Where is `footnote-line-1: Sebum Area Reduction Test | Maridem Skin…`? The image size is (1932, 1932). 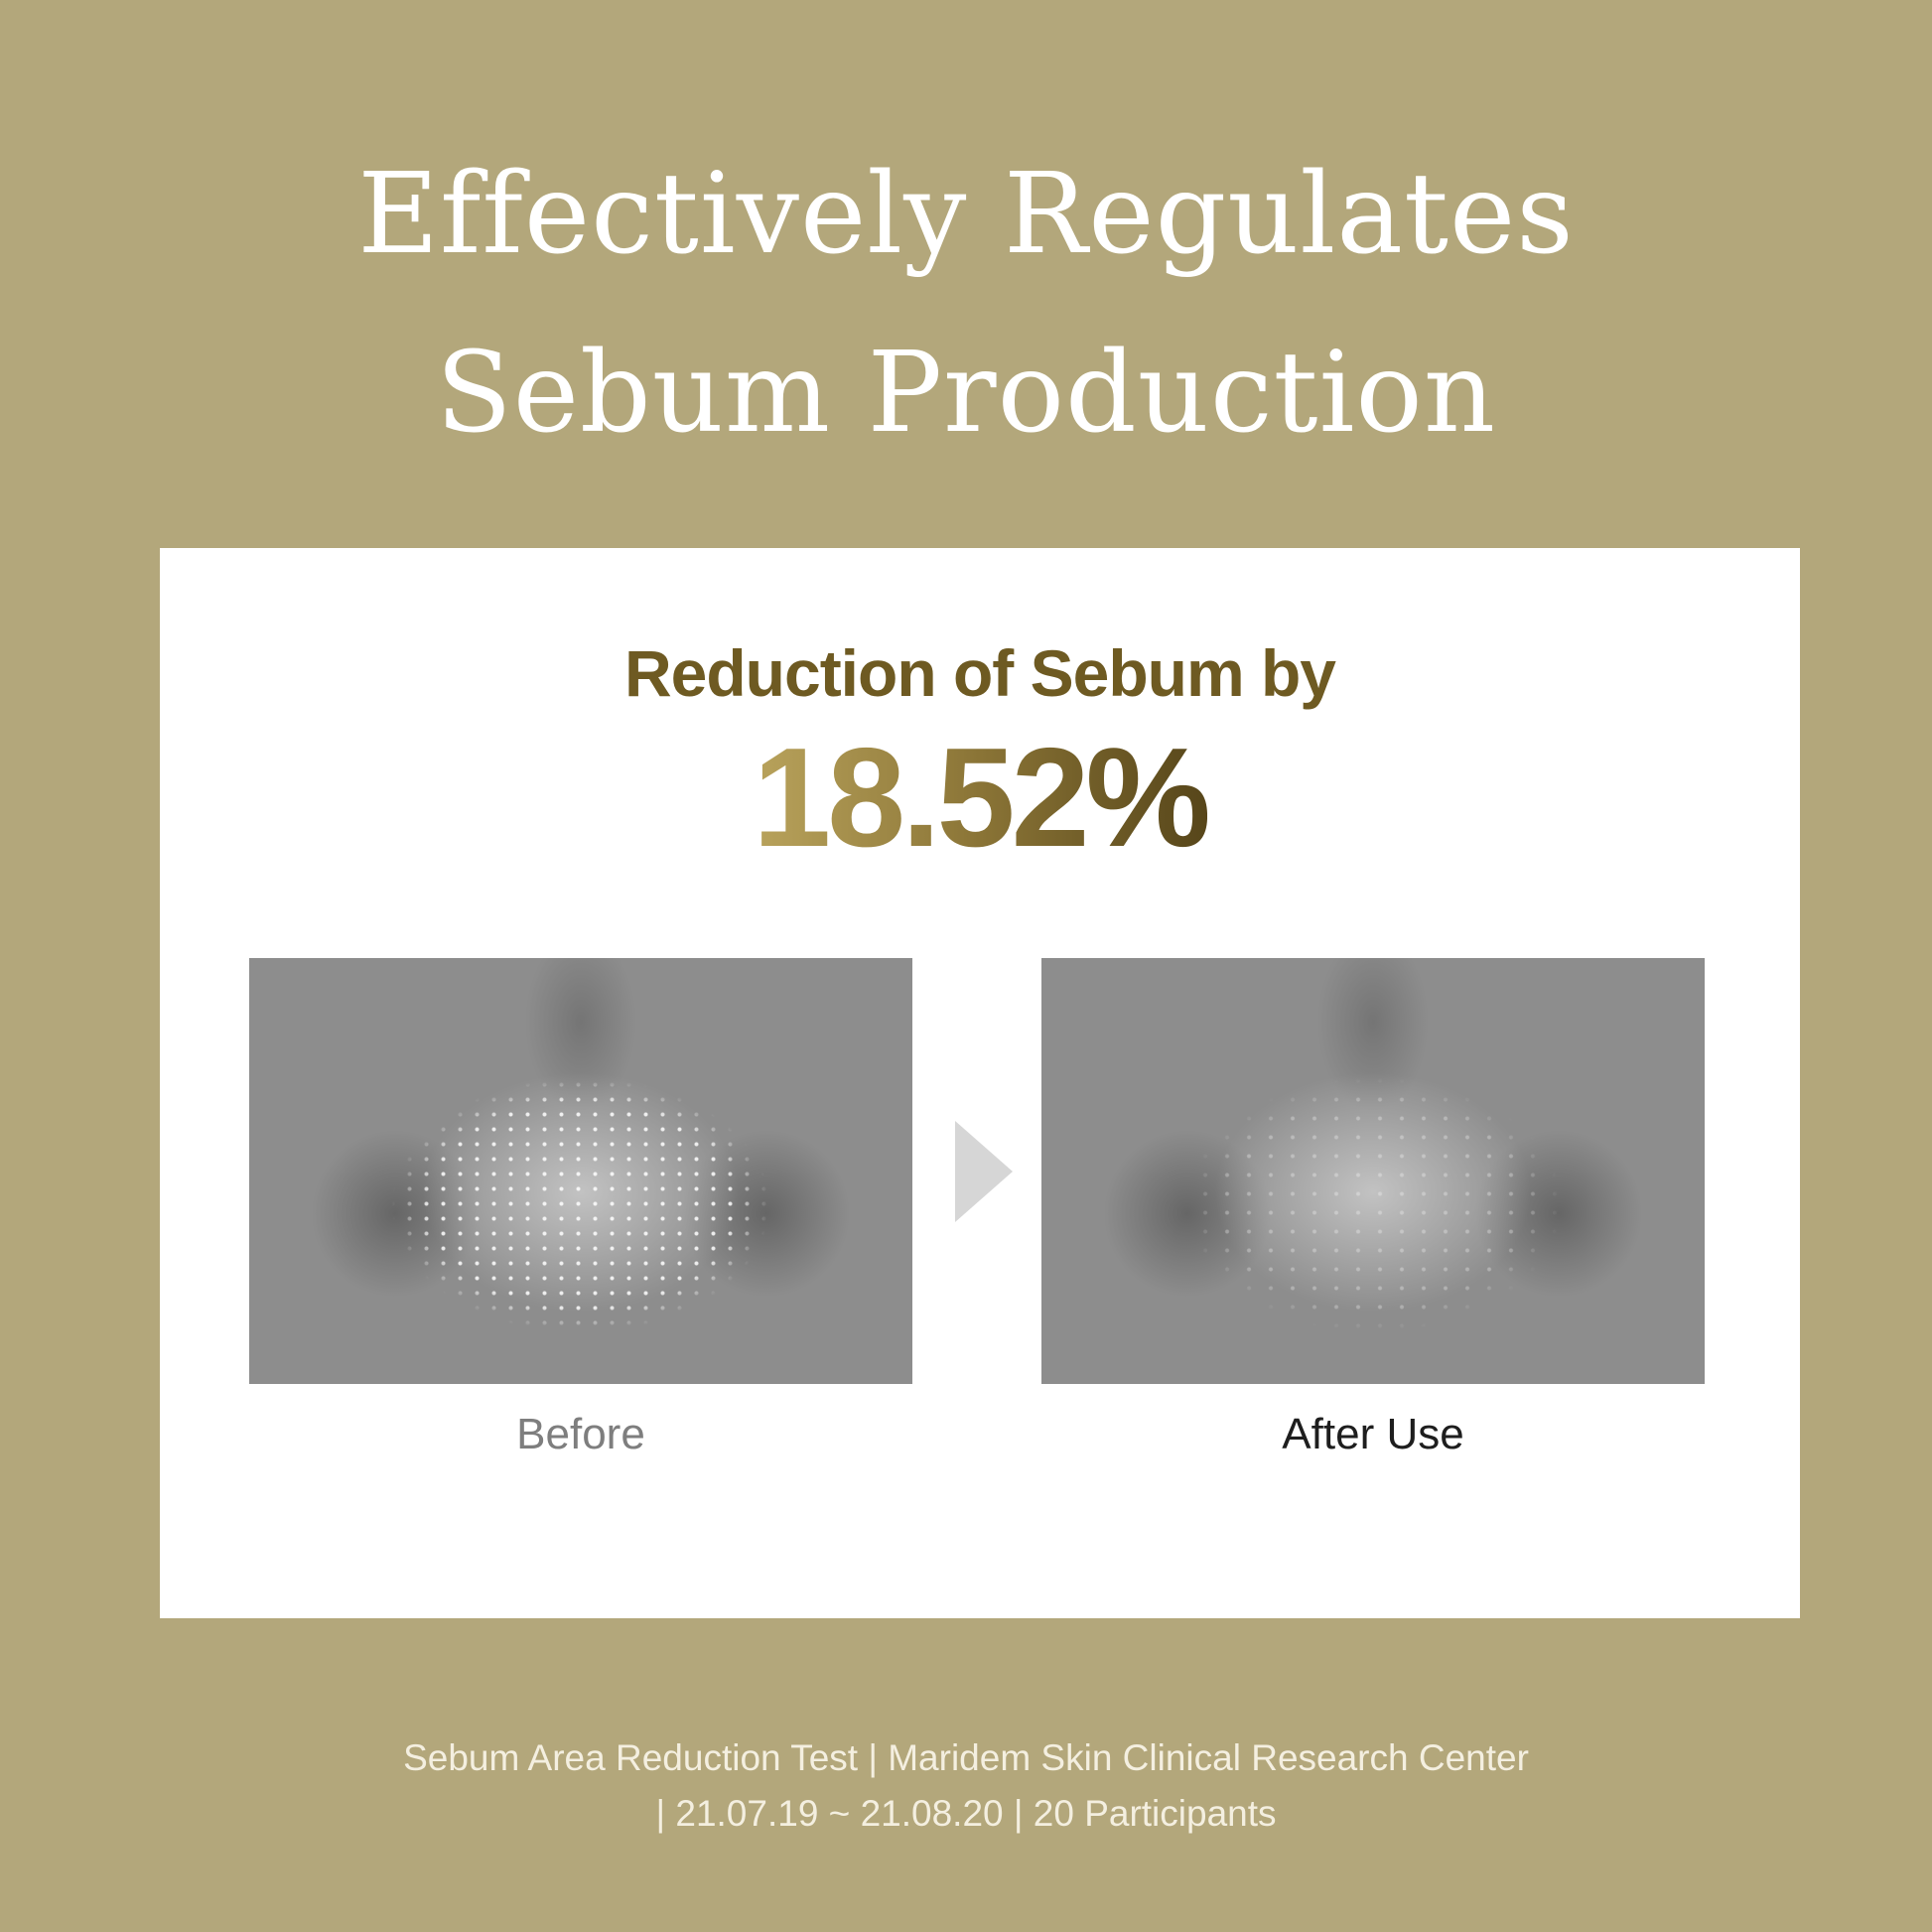 footnote-line-1: Sebum Area Reduction Test | Maridem Skin… is located at coordinates (966, 1757).